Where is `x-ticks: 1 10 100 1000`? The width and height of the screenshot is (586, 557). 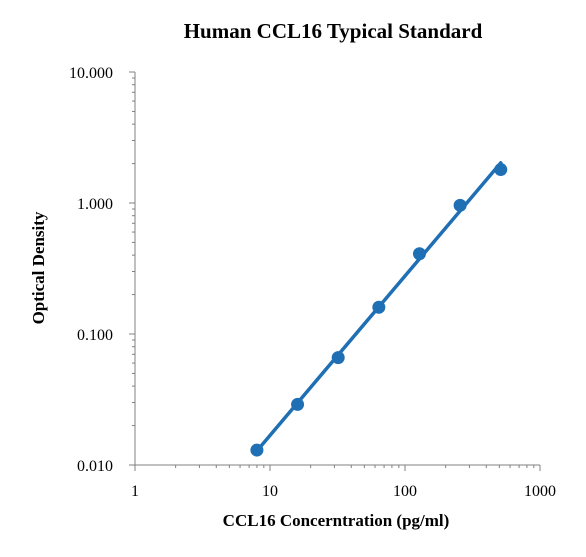
x-ticks: 1 10 100 1000 is located at coordinates (343, 482).